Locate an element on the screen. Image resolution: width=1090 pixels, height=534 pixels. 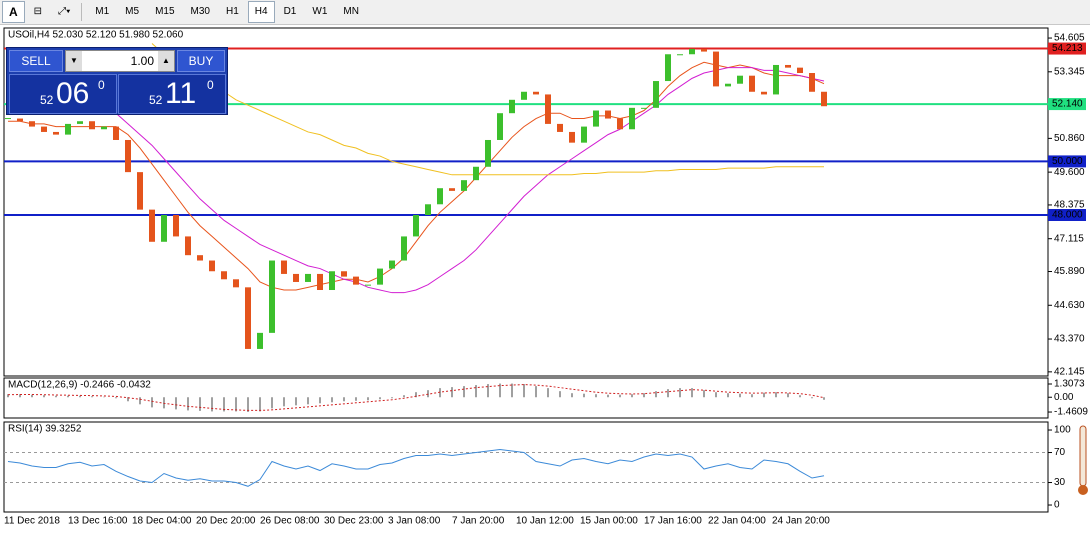
lots-up: ▲ is located at coordinates (166, 61).